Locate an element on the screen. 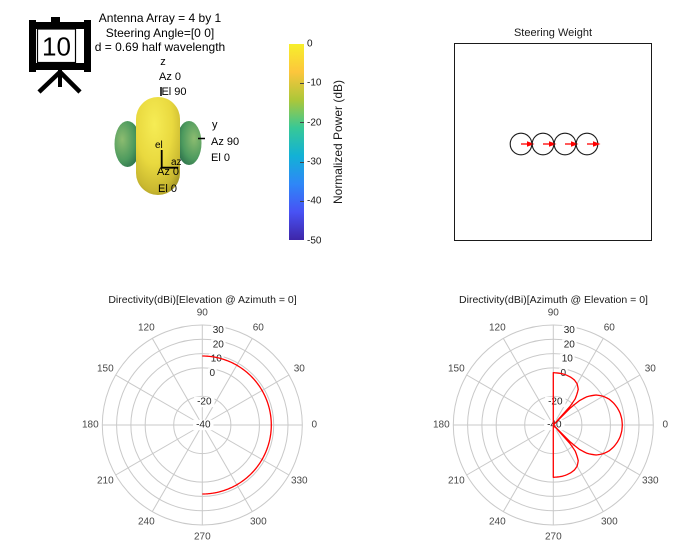 The width and height of the screenshot is (683, 550). x-axis-el-label: El 0 is located at coordinates (167, 189).